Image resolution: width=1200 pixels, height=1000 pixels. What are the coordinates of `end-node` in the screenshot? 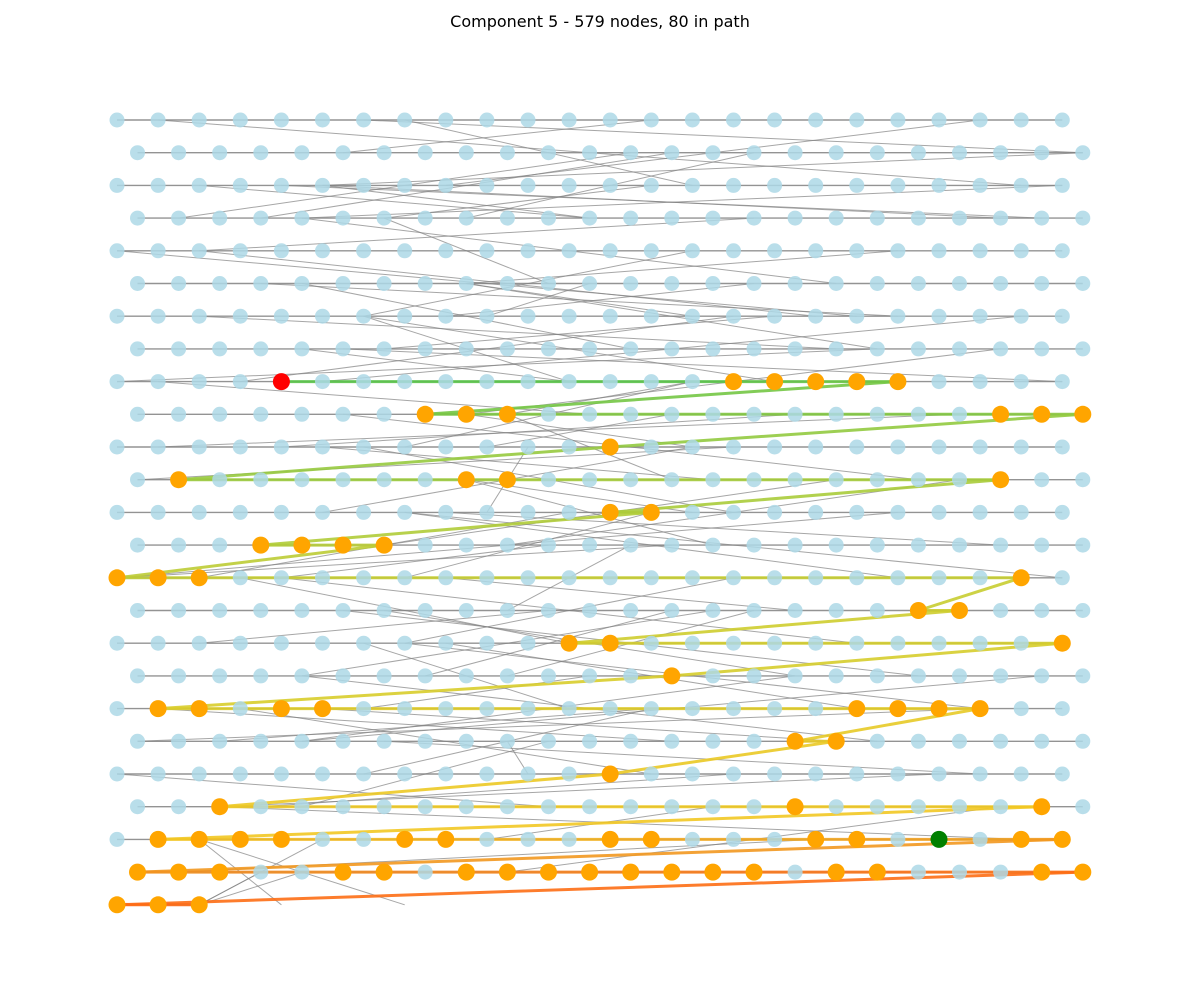 It's located at (939, 839).